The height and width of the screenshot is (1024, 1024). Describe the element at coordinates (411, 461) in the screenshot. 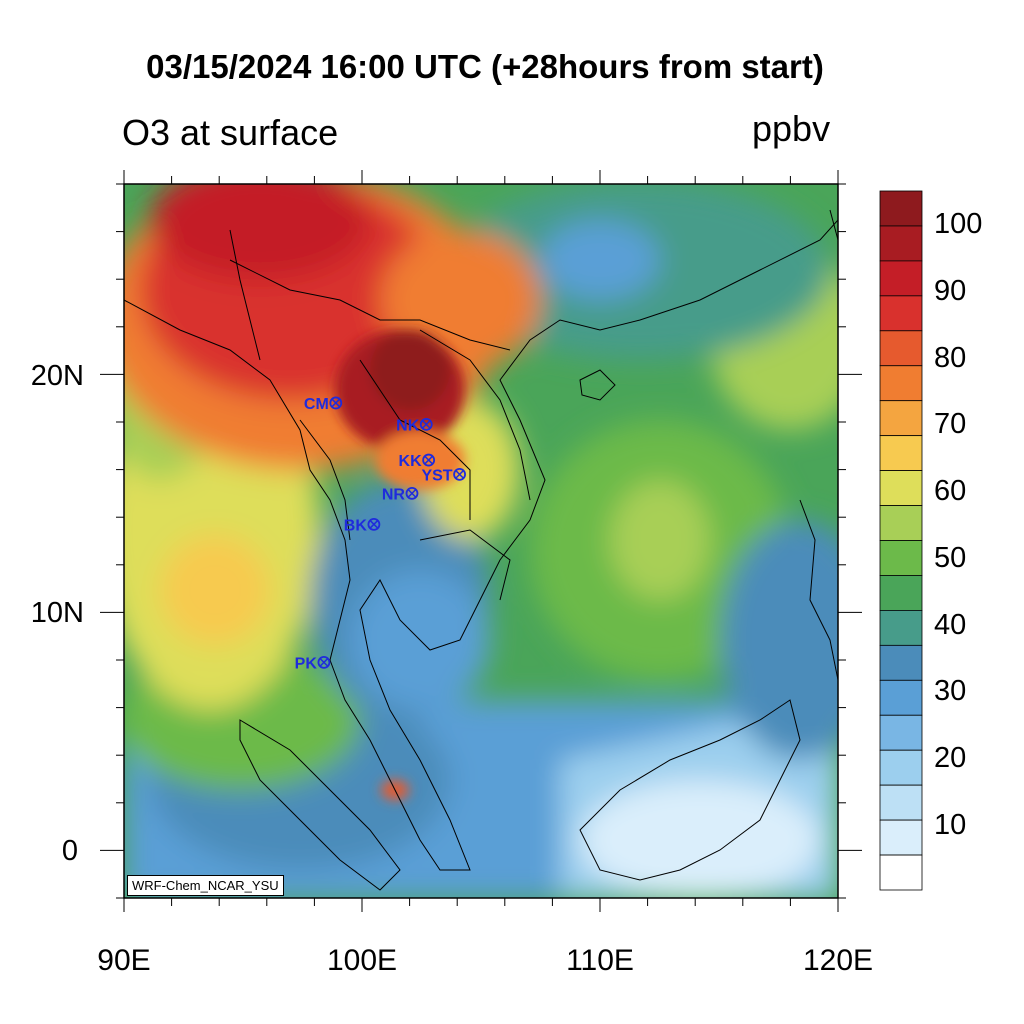

I see `station-label: KK` at that location.